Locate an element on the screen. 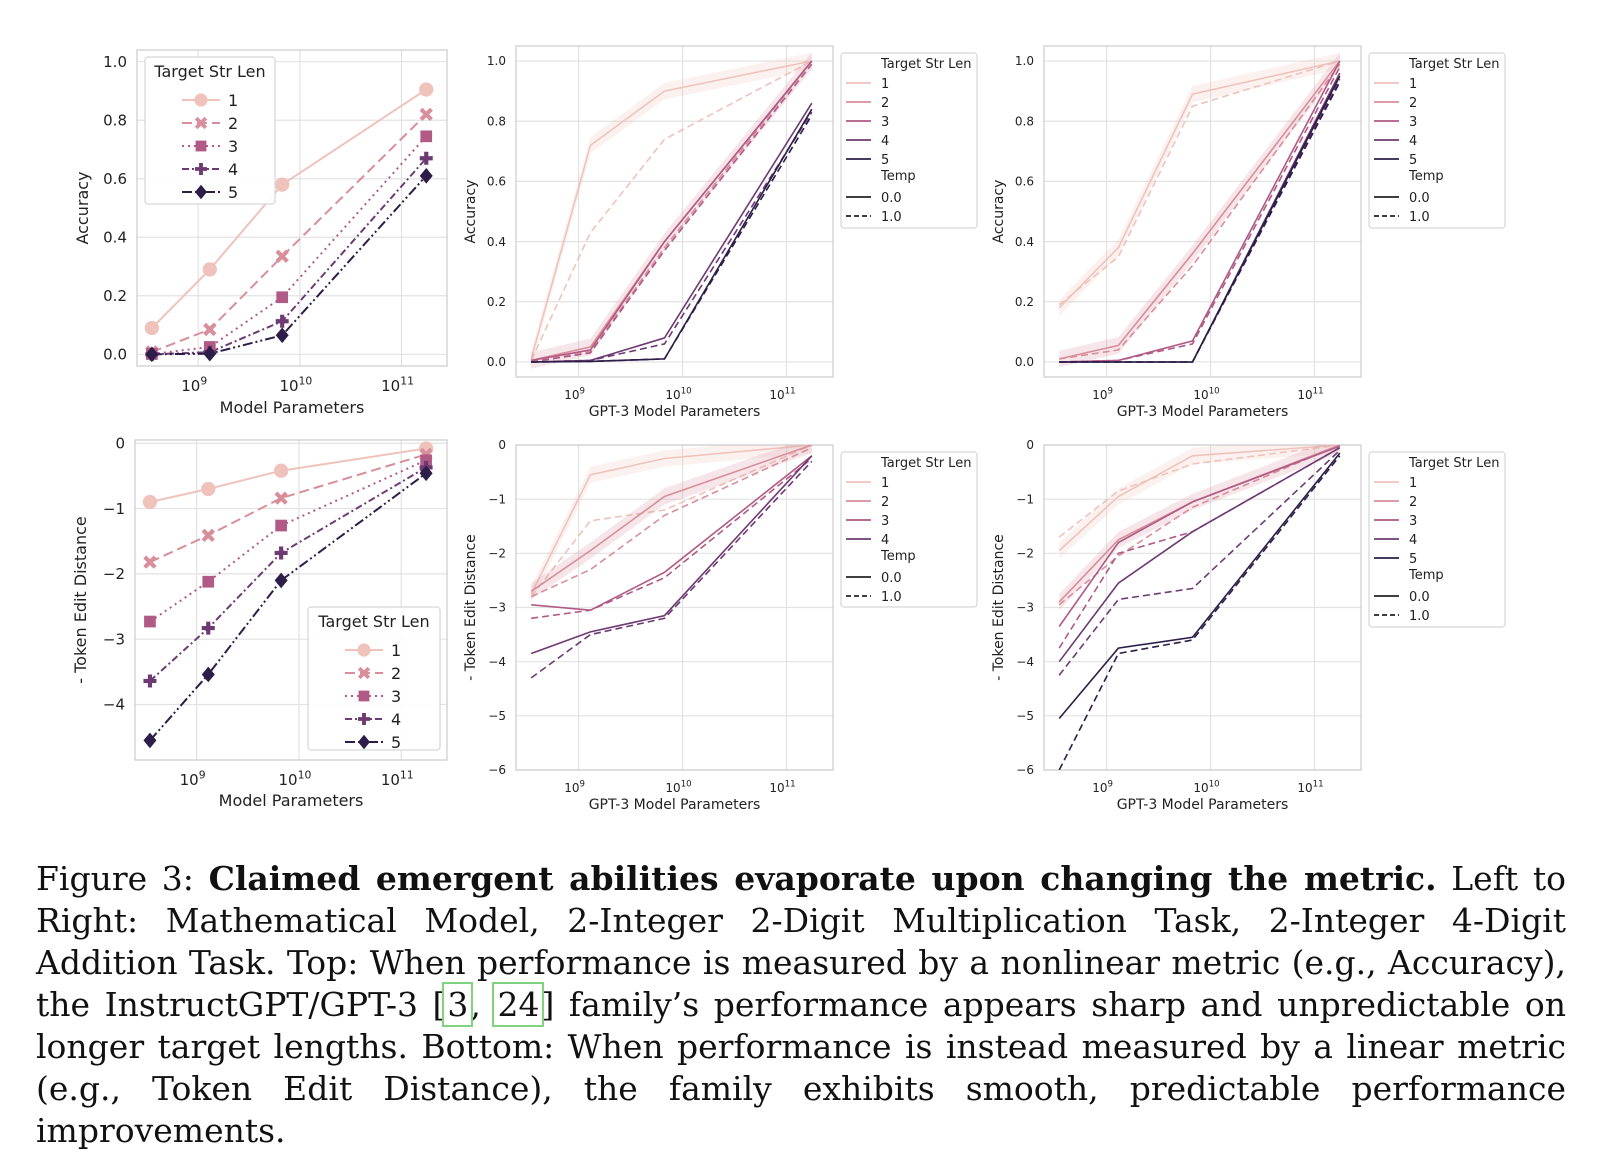  x-axis-label: Model Parameters is located at coordinates (291, 800).